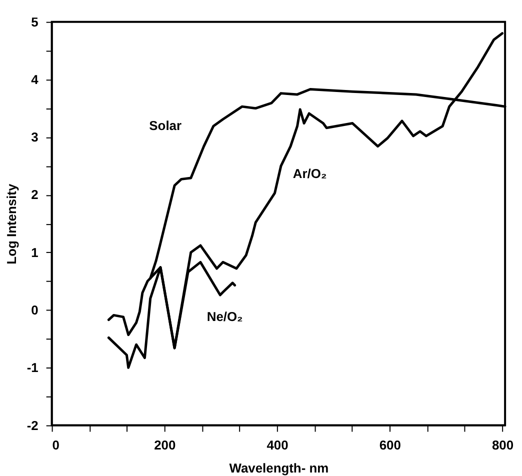 The image size is (522, 476). What do you see at coordinates (35, 79) in the screenshot?
I see `y-tick-label: 4` at bounding box center [35, 79].